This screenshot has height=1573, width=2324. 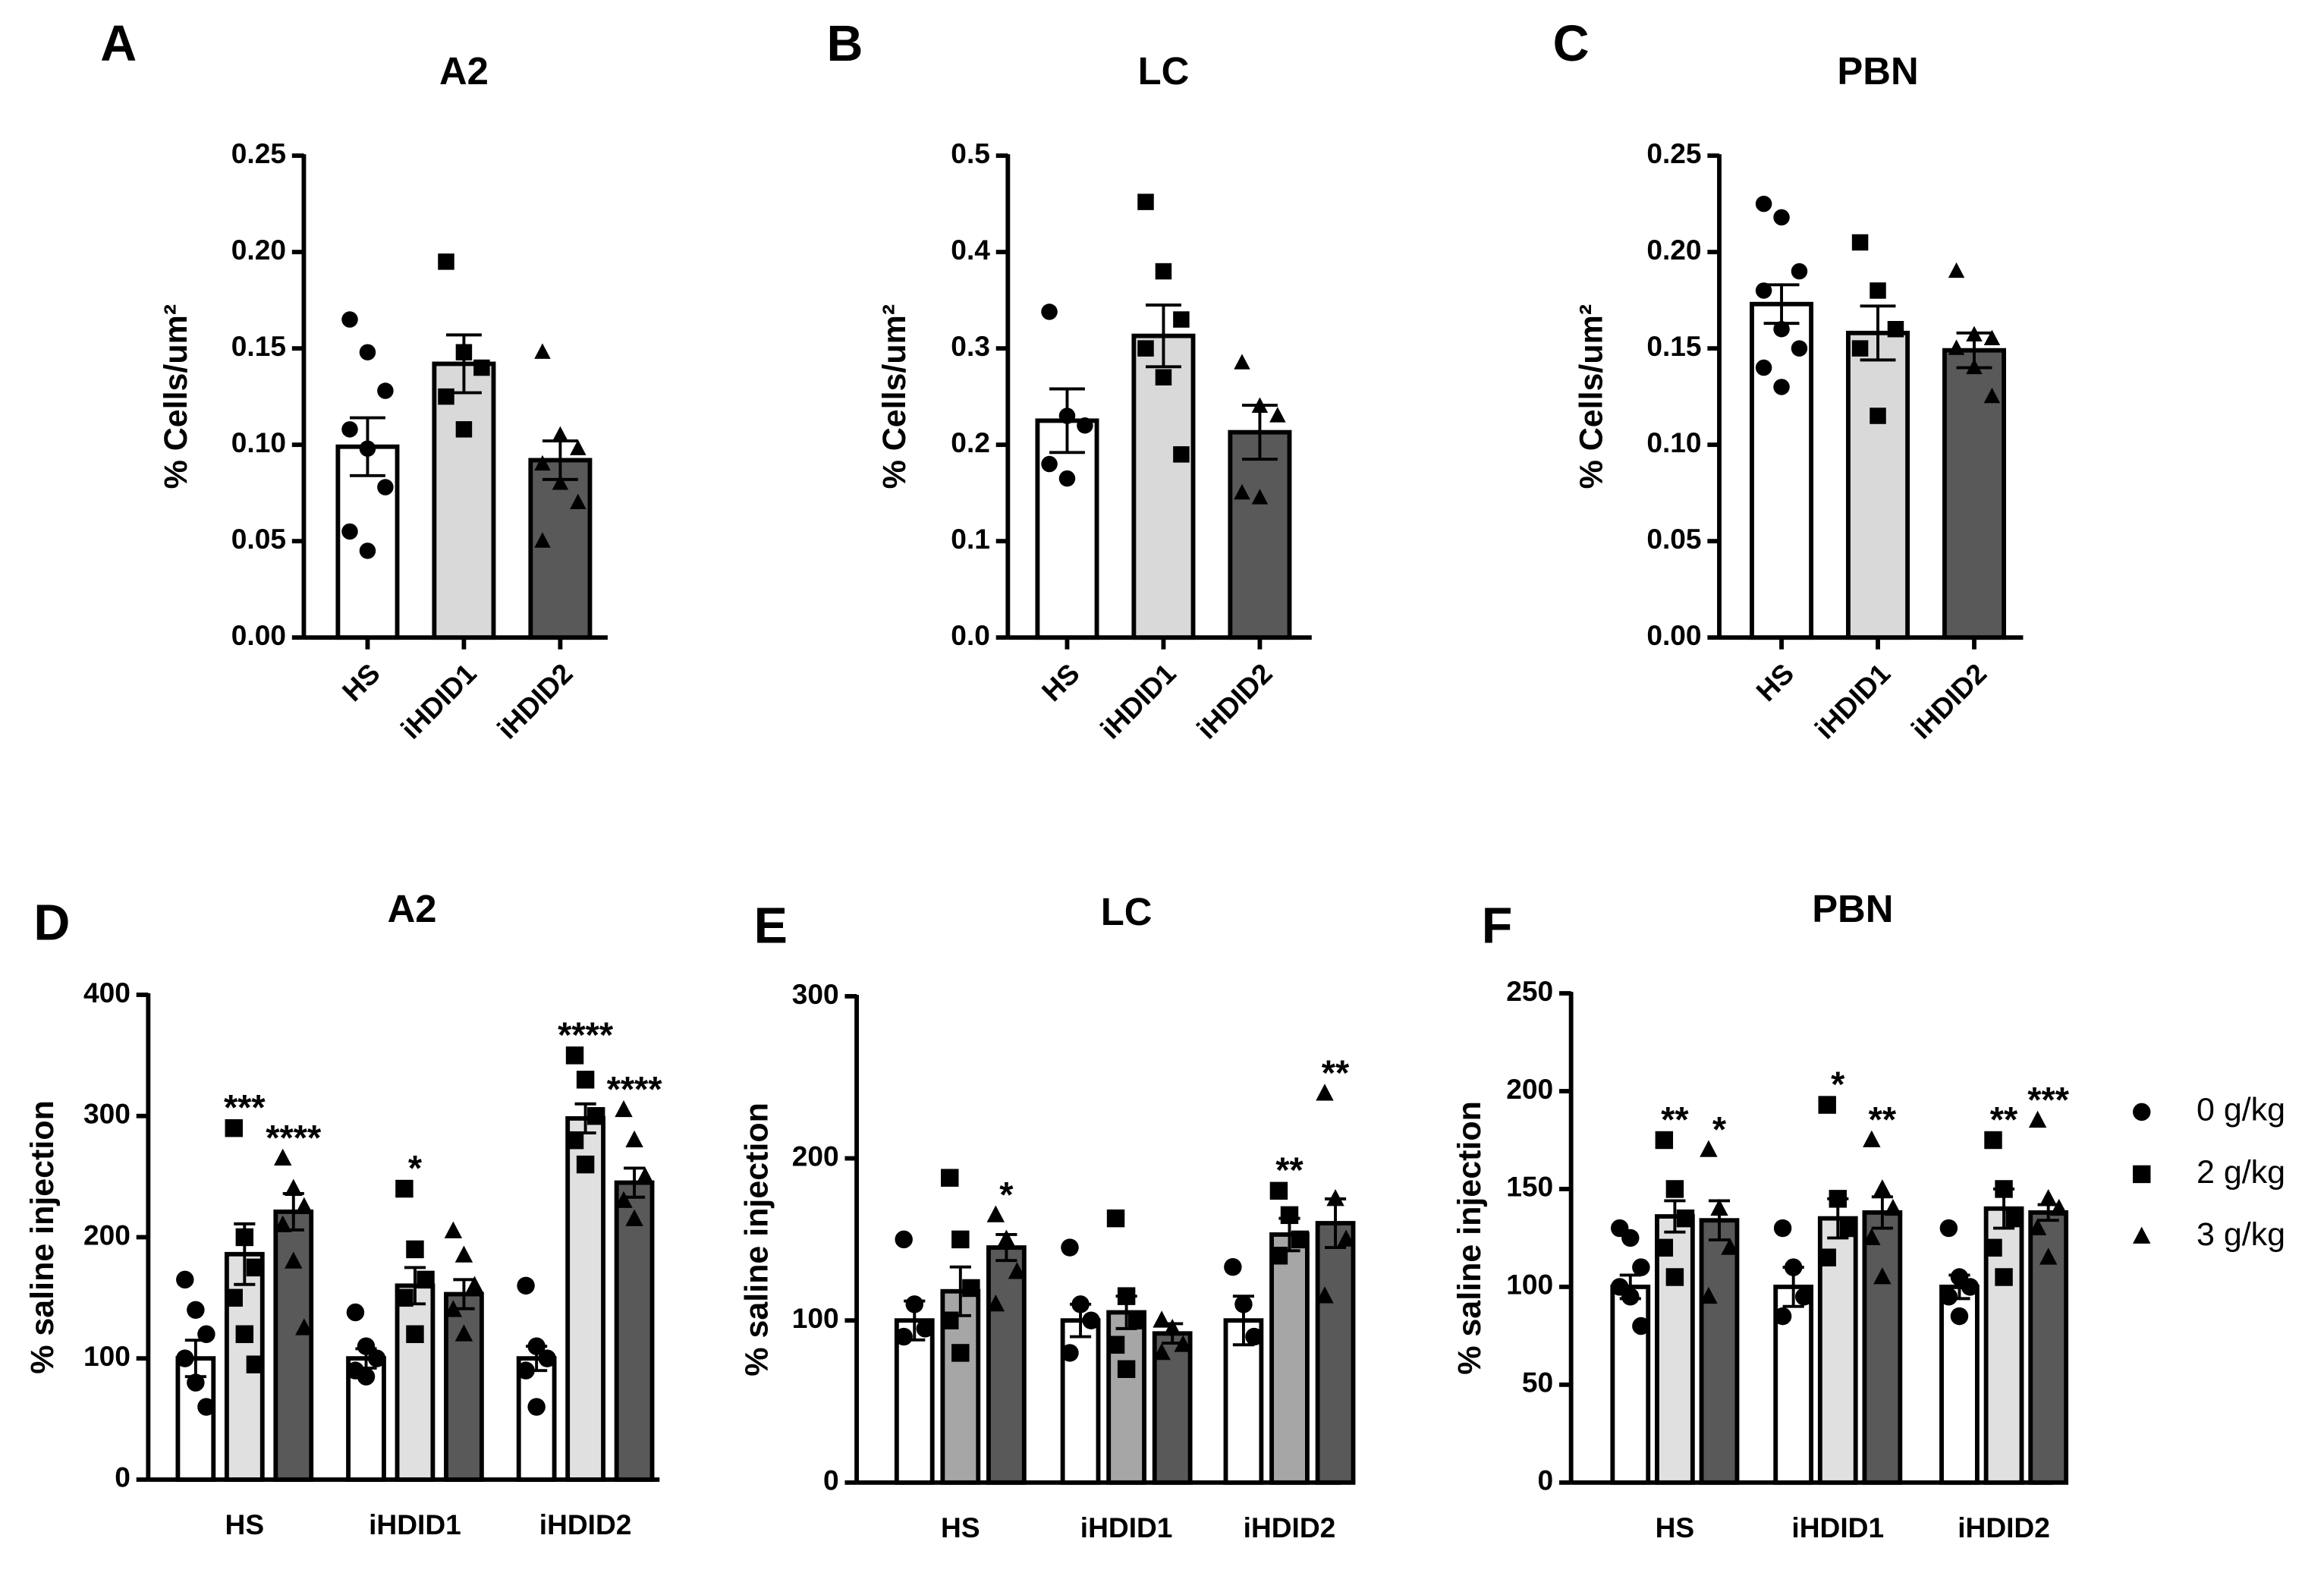 I want to click on y-tick-label: 0, so click(x=1546, y=1480).